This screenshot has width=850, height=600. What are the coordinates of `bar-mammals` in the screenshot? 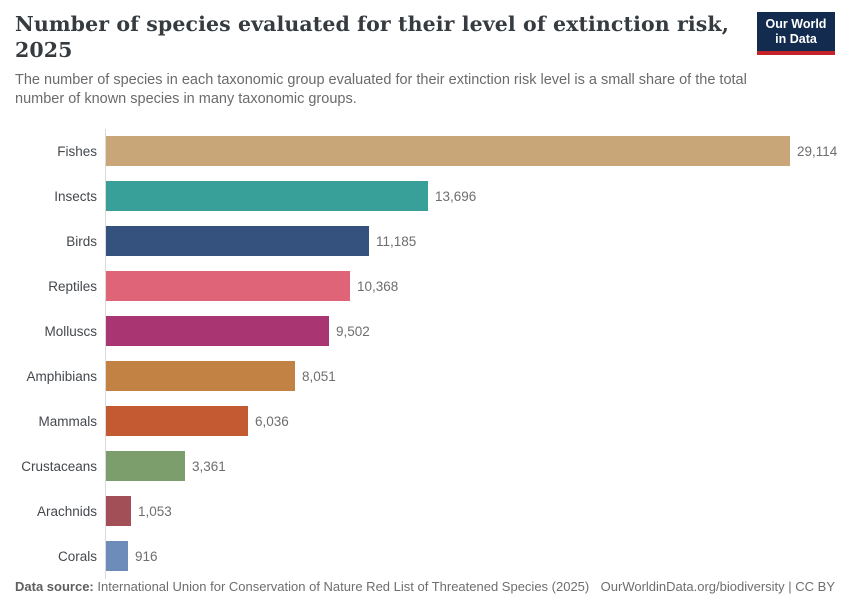 It's located at (177, 421).